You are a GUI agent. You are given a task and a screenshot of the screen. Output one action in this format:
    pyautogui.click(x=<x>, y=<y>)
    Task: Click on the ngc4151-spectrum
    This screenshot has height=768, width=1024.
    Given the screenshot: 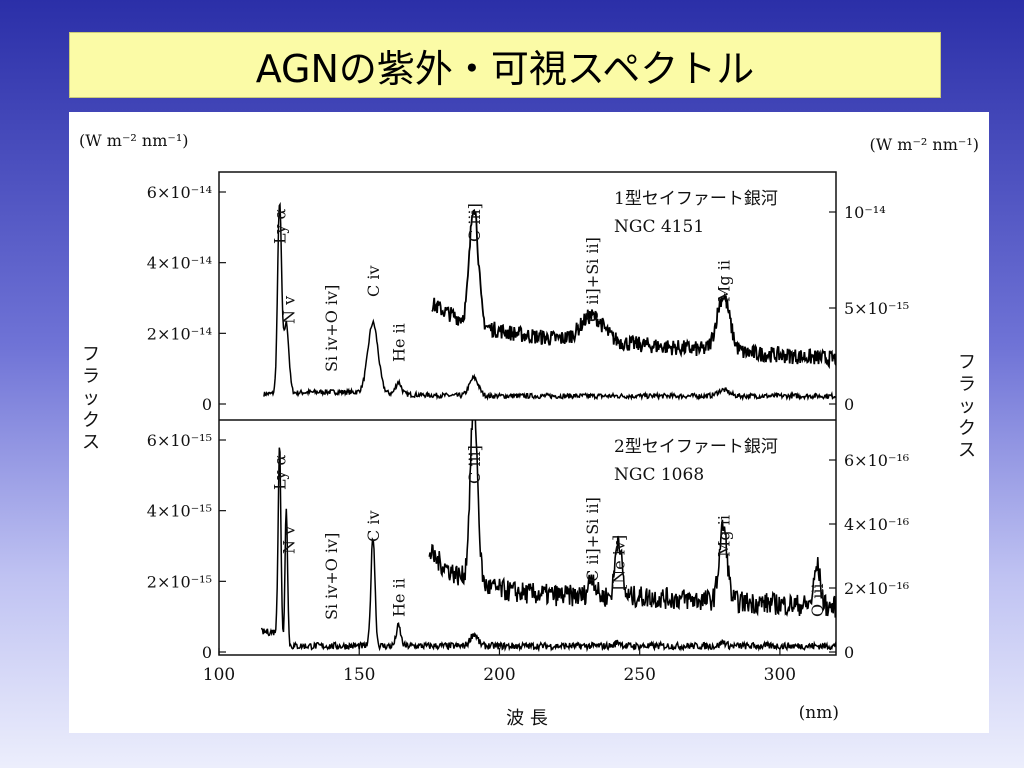 What is the action you would take?
    pyautogui.click(x=549, y=301)
    